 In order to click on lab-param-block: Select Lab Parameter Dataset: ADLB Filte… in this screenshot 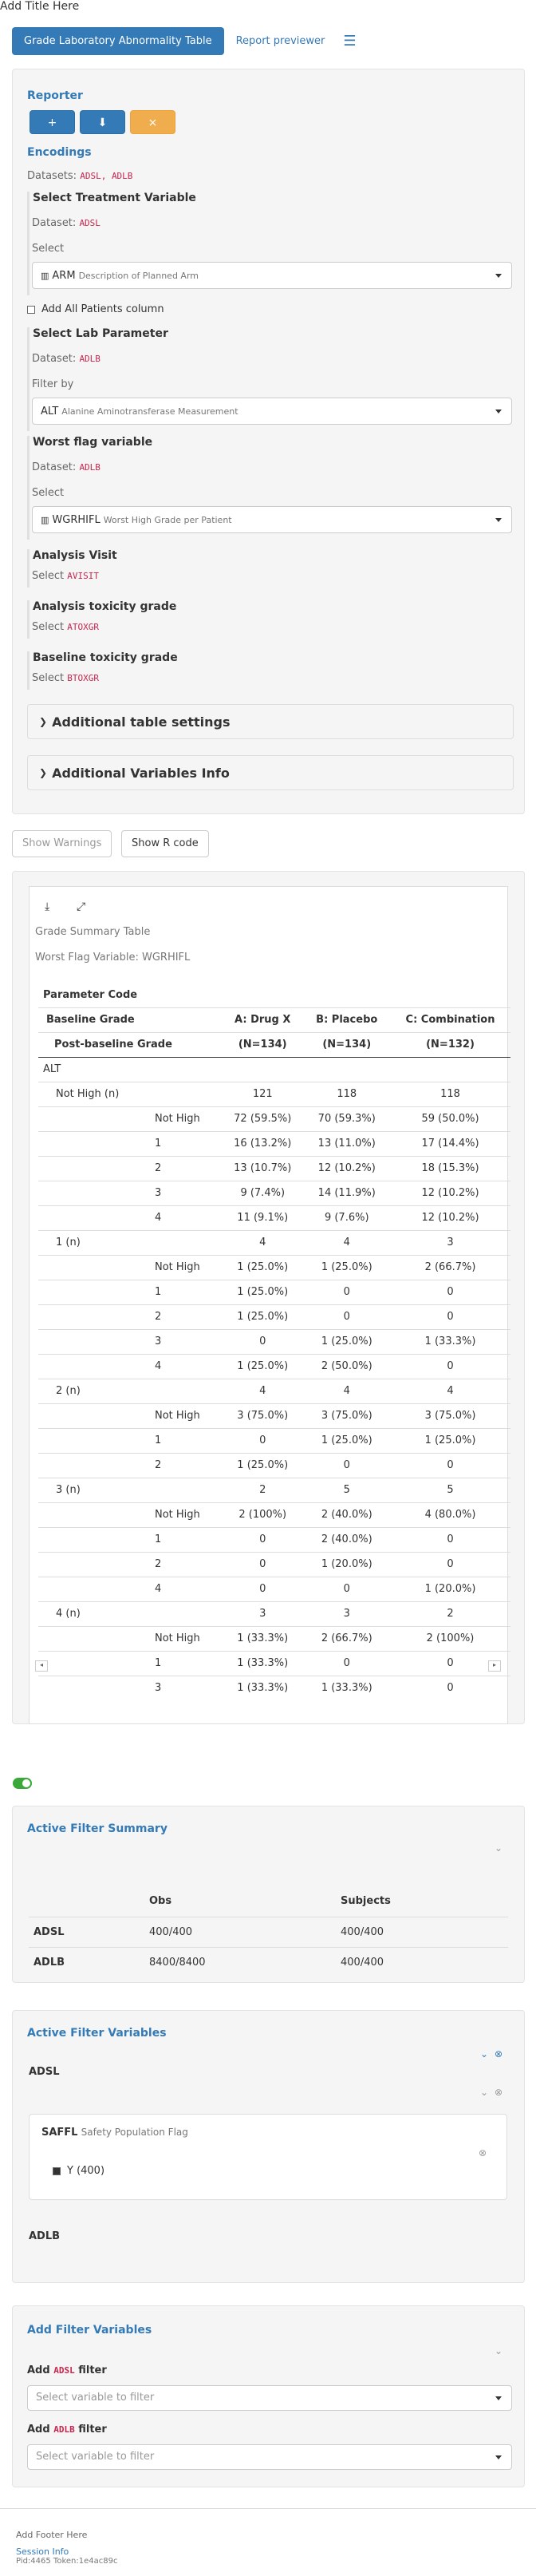, I will do `click(270, 379)`.